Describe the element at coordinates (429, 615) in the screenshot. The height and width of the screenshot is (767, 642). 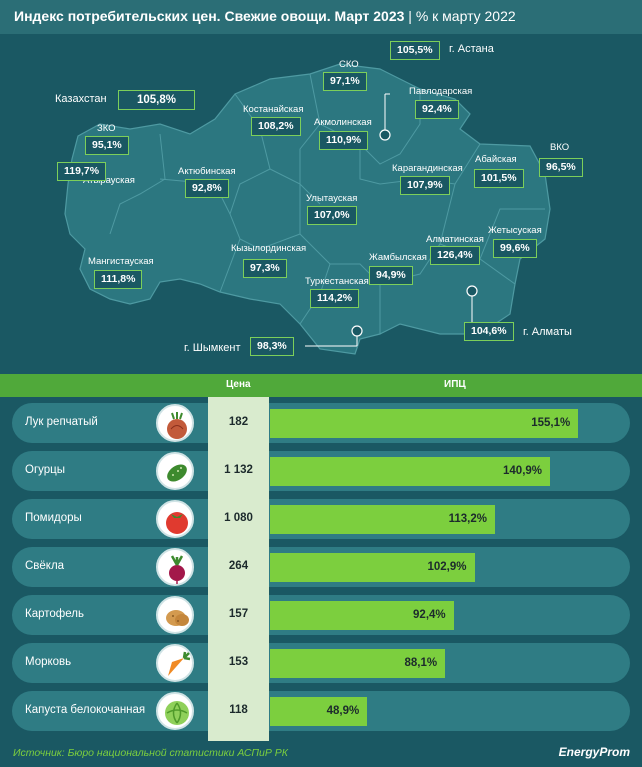
I see `cpi-value-label: 92,4%` at that location.